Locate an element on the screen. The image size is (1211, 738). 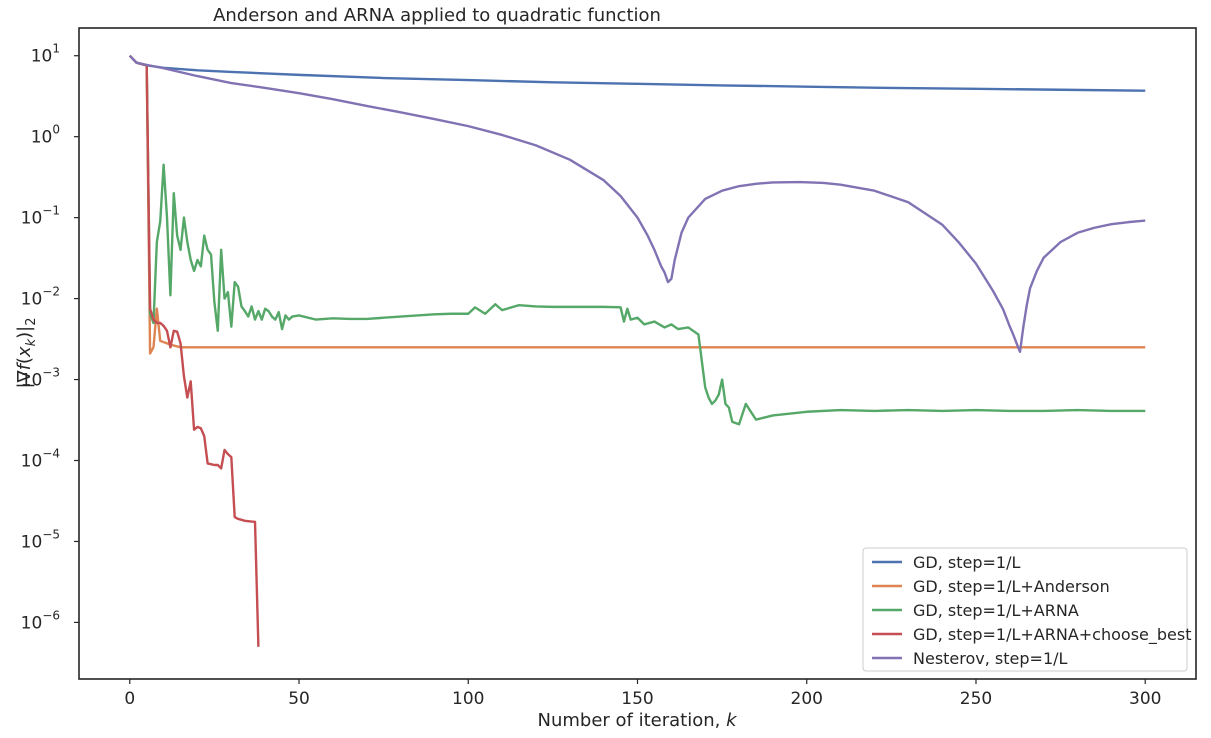
x-tick-label: 50 is located at coordinates (299, 699).